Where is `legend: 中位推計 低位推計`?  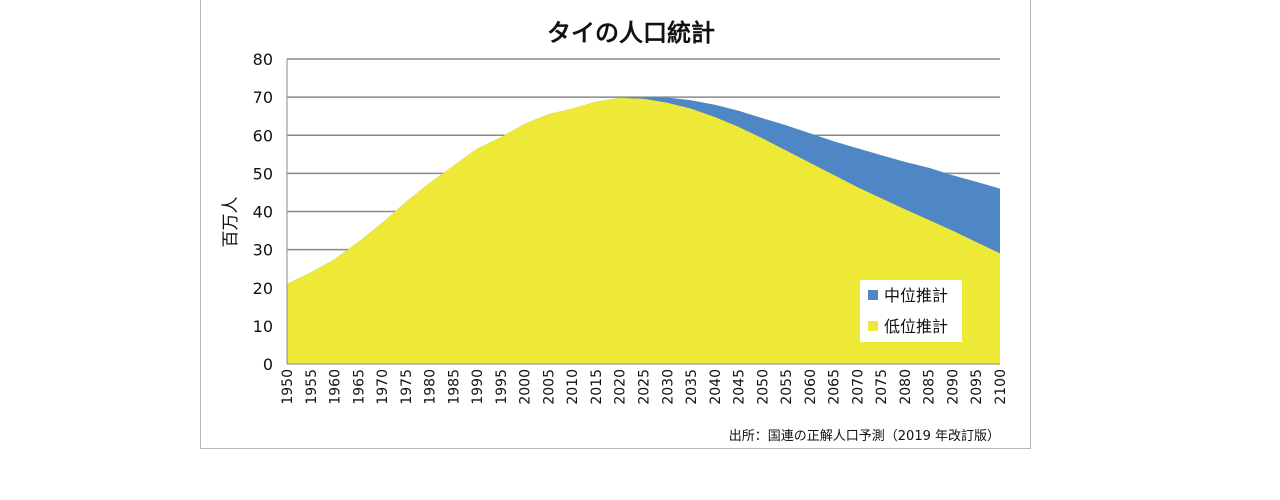 legend: 中位推計 低位推計 is located at coordinates (911, 311).